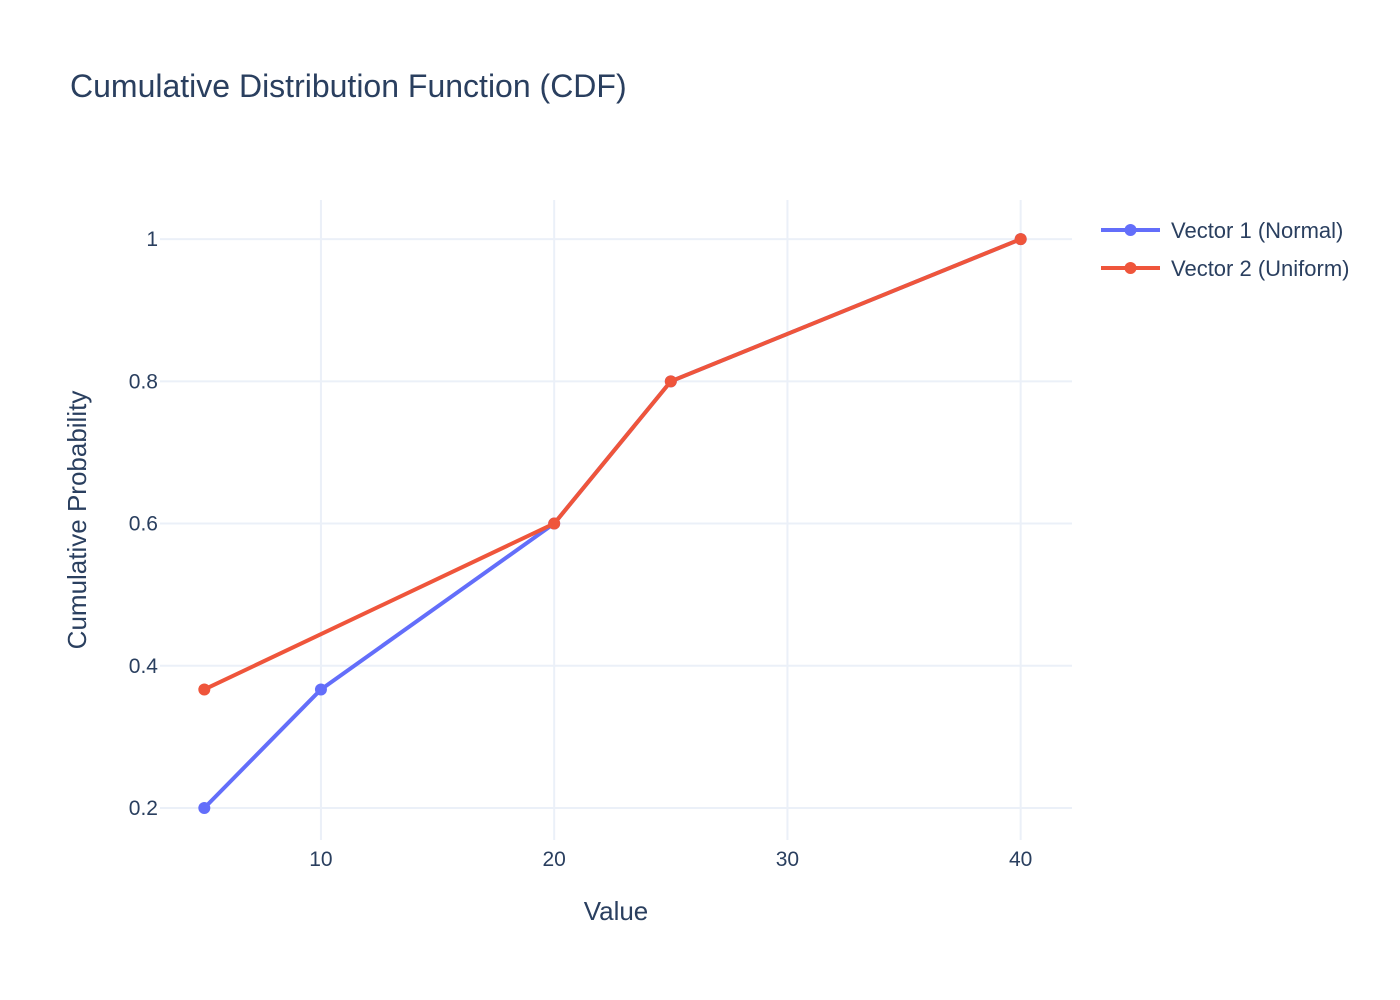  Describe the element at coordinates (143, 524) in the screenshot. I see `y-tick-label: 0.6` at that location.